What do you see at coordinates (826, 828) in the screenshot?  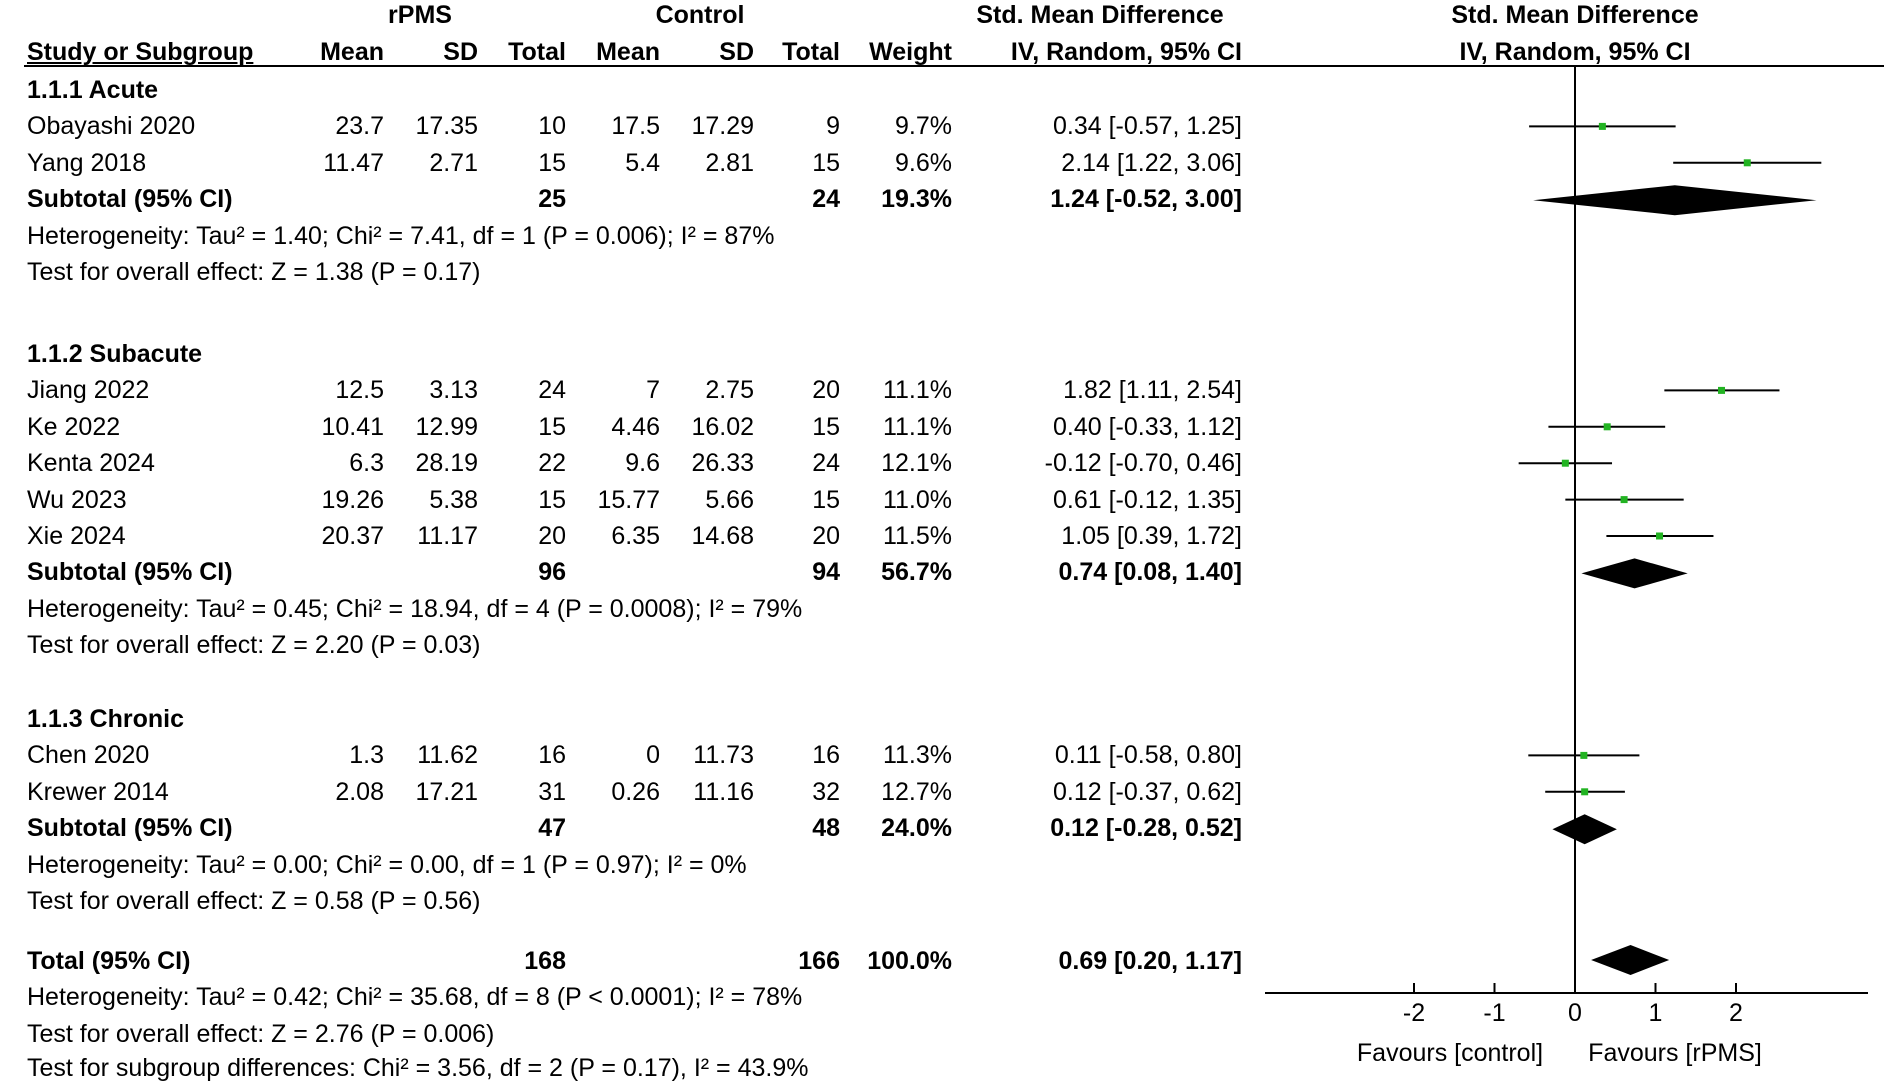 I see `subtotal-total2: 48` at bounding box center [826, 828].